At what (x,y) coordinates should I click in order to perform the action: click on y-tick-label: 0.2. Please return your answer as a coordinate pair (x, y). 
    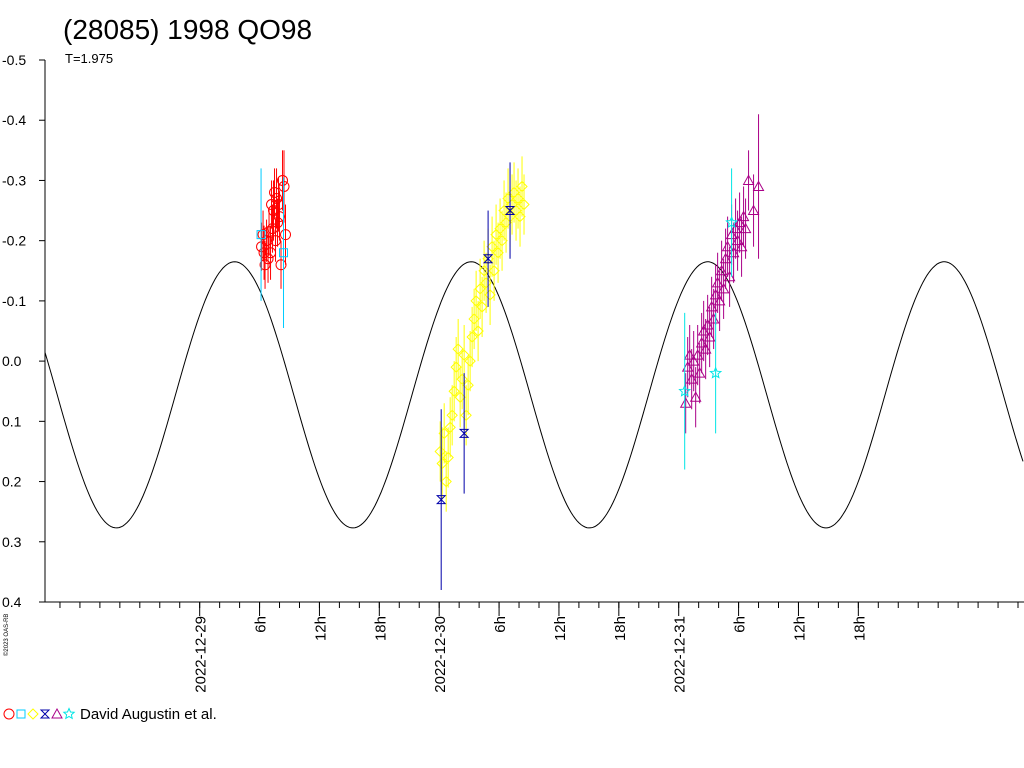
    Looking at the image, I should click on (12, 482).